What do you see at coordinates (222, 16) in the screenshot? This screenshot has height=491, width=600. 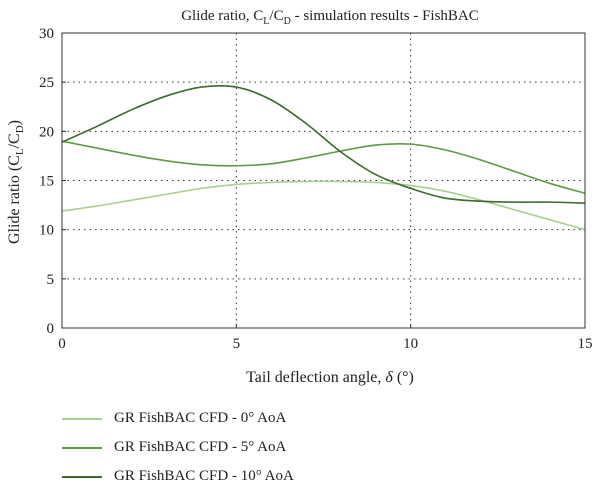 I see `chart-title-part-1: Glide ratio, C` at bounding box center [222, 16].